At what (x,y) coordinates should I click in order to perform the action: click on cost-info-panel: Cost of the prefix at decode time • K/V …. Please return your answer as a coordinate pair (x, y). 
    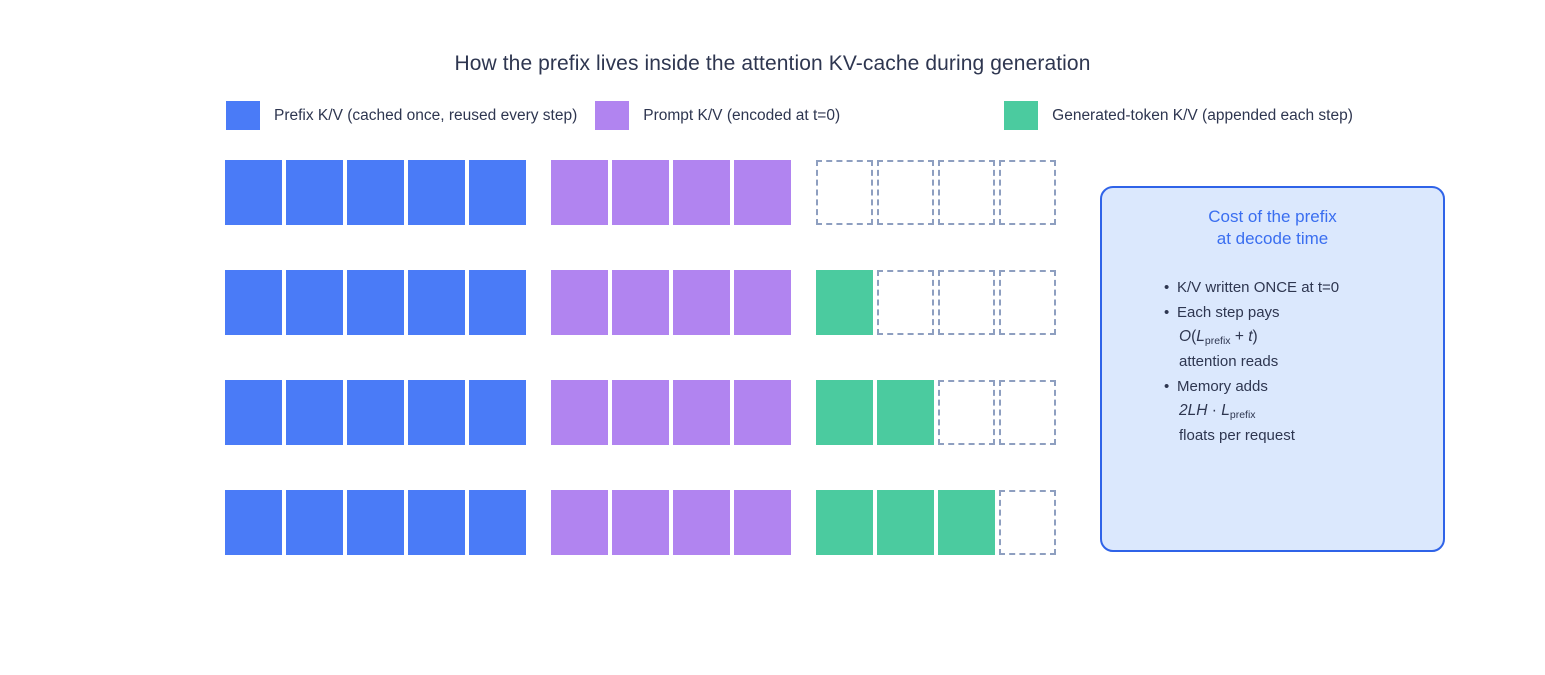
    Looking at the image, I should click on (1272, 369).